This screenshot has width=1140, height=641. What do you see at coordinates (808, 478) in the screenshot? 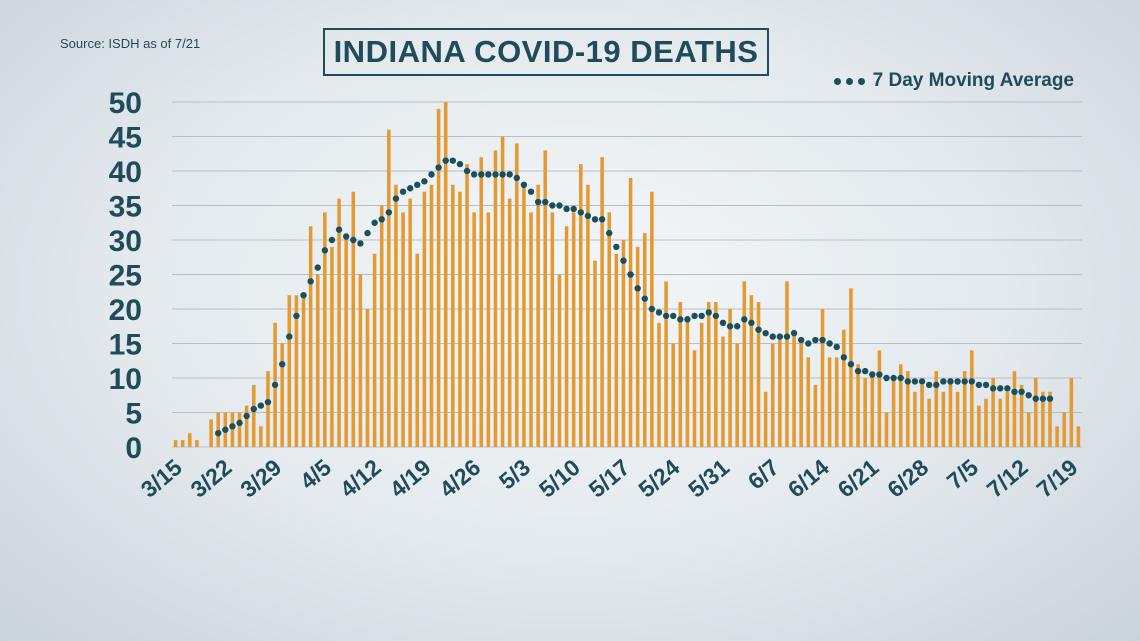
I see `x-tick-label: 6/14` at bounding box center [808, 478].